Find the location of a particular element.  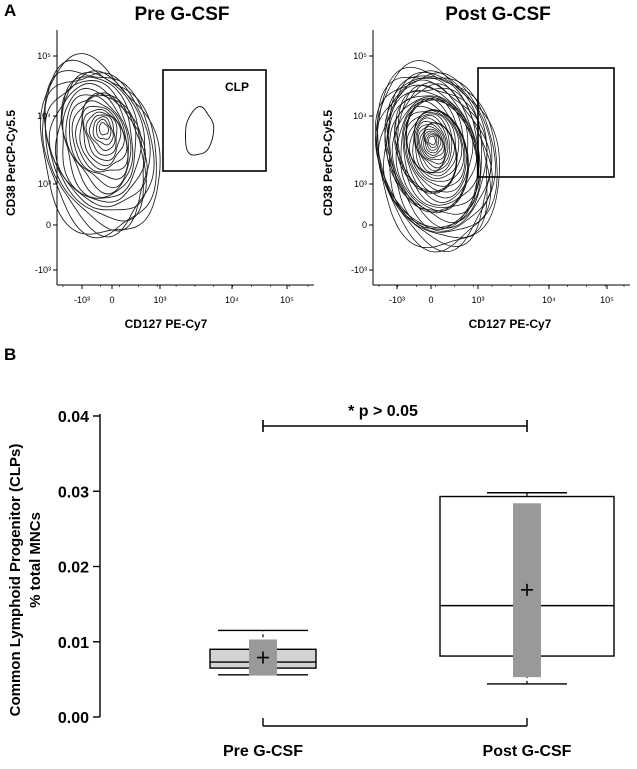

y-tick-label: 0.01 is located at coordinates (73, 643).